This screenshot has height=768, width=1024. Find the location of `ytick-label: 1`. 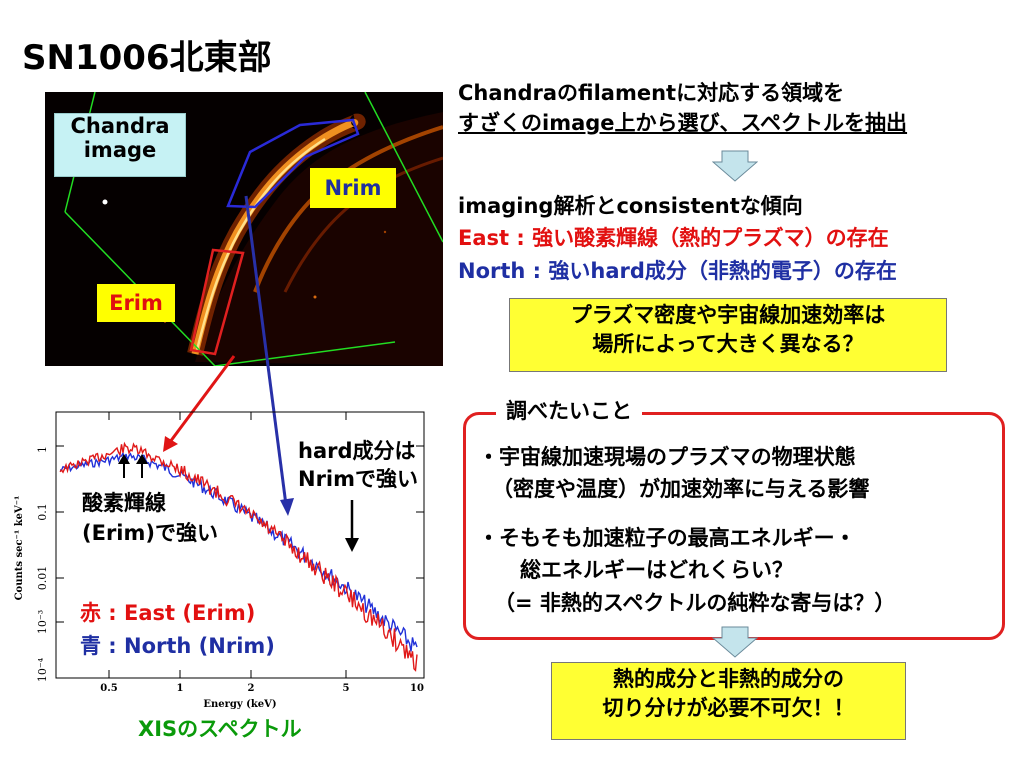

ytick-label: 1 is located at coordinates (42, 449).